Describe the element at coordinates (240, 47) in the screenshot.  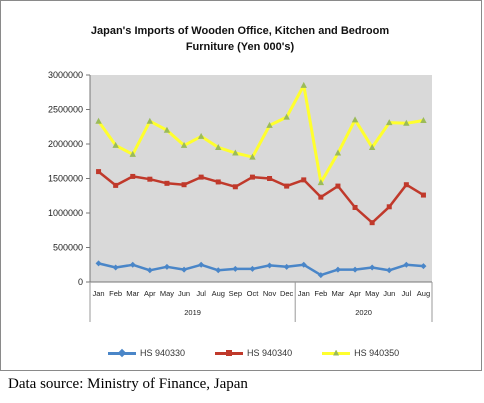
I see `chart-subtitle: Furniture (Yen 000's)` at that location.